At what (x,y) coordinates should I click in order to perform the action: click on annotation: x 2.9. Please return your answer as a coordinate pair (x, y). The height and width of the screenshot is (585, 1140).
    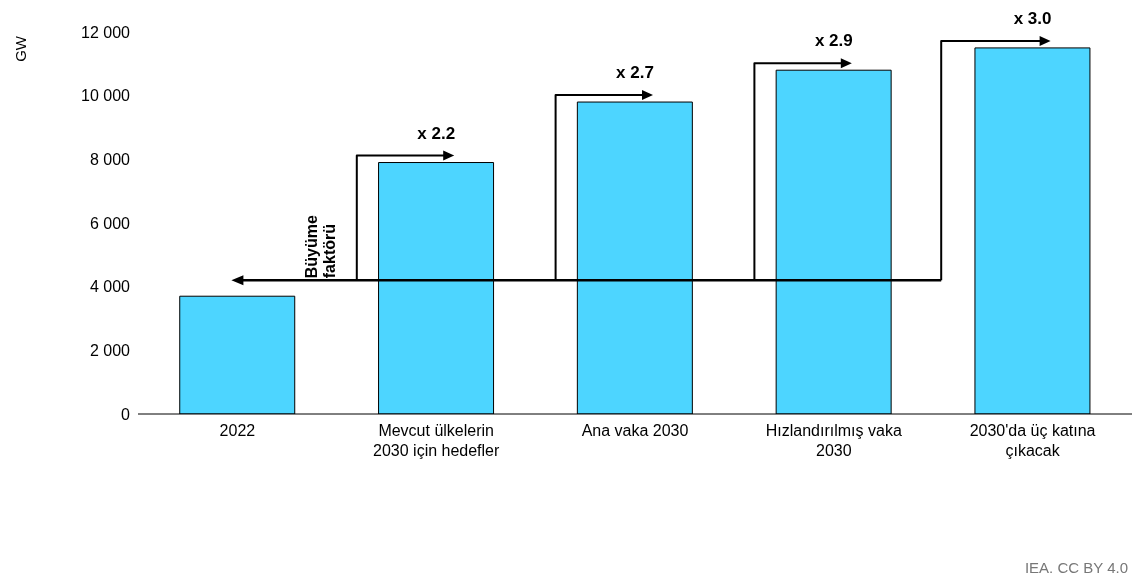
    Looking at the image, I should click on (833, 41).